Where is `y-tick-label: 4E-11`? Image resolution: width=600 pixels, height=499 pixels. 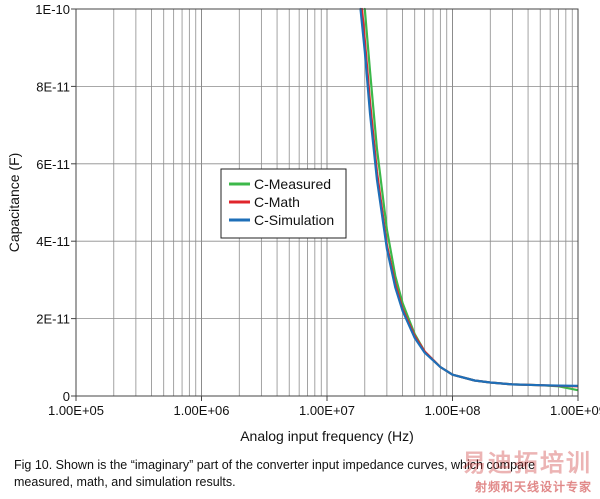
y-tick-label: 4E-11 is located at coordinates (53, 241).